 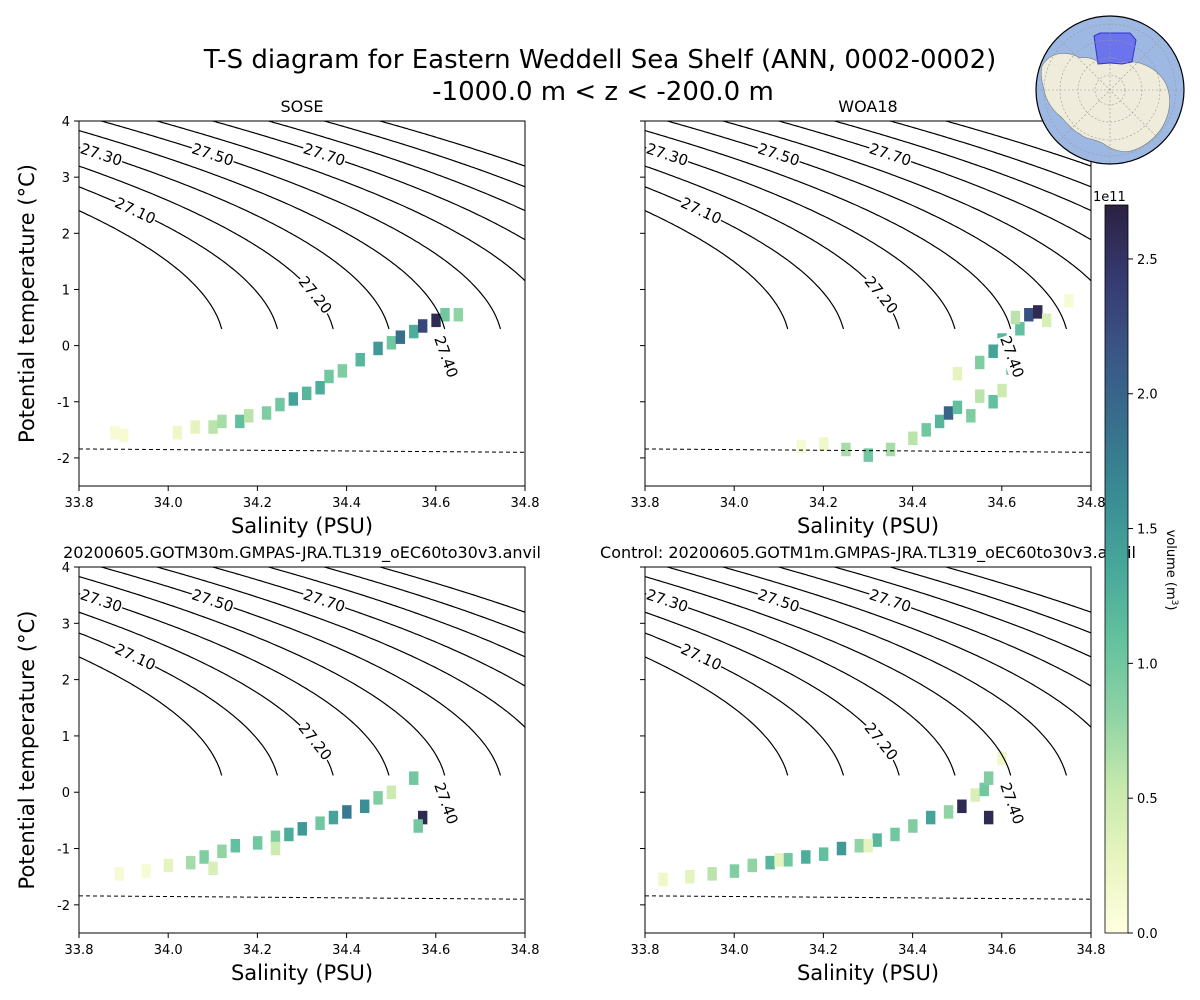 What do you see at coordinates (1147, 395) in the screenshot?
I see `colorbar-tick-label: 2.0` at bounding box center [1147, 395].